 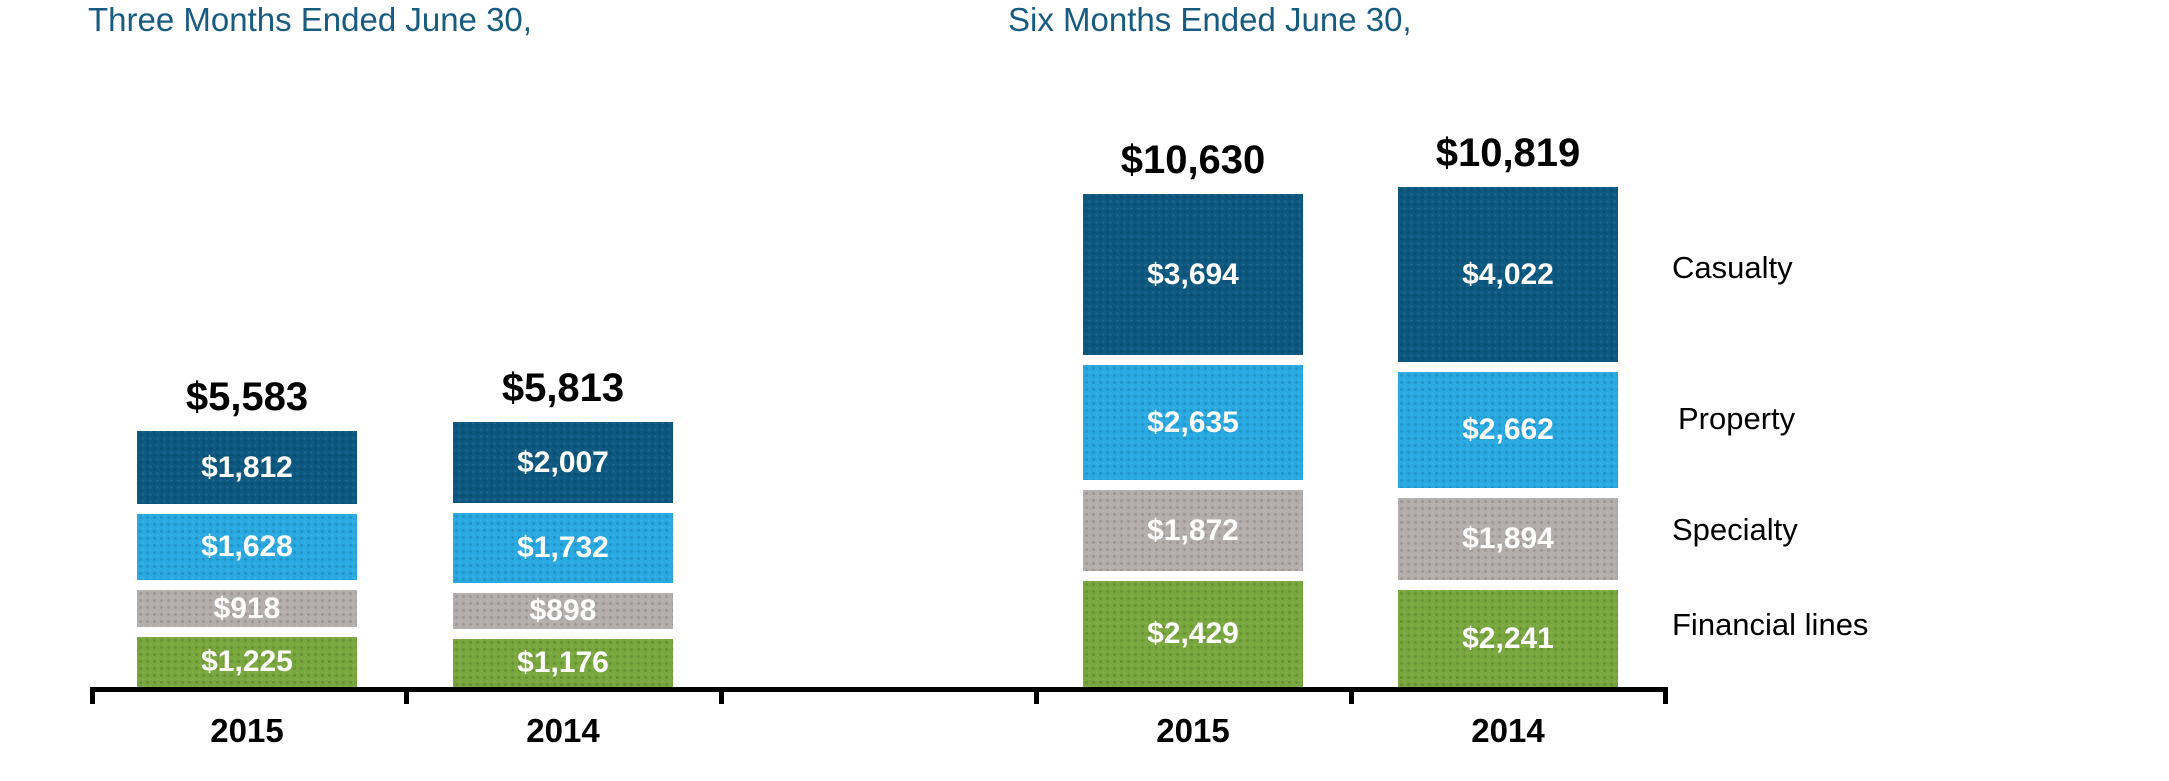 I want to click on bar-total-label: $10,819, so click(x=1508, y=153).